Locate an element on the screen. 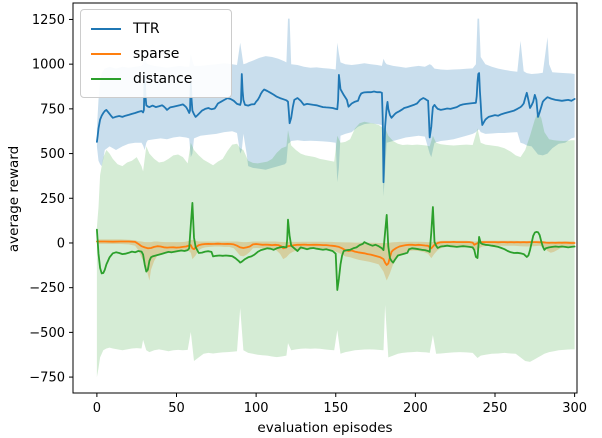  legend: TTR sparse distance is located at coordinates (156, 53).